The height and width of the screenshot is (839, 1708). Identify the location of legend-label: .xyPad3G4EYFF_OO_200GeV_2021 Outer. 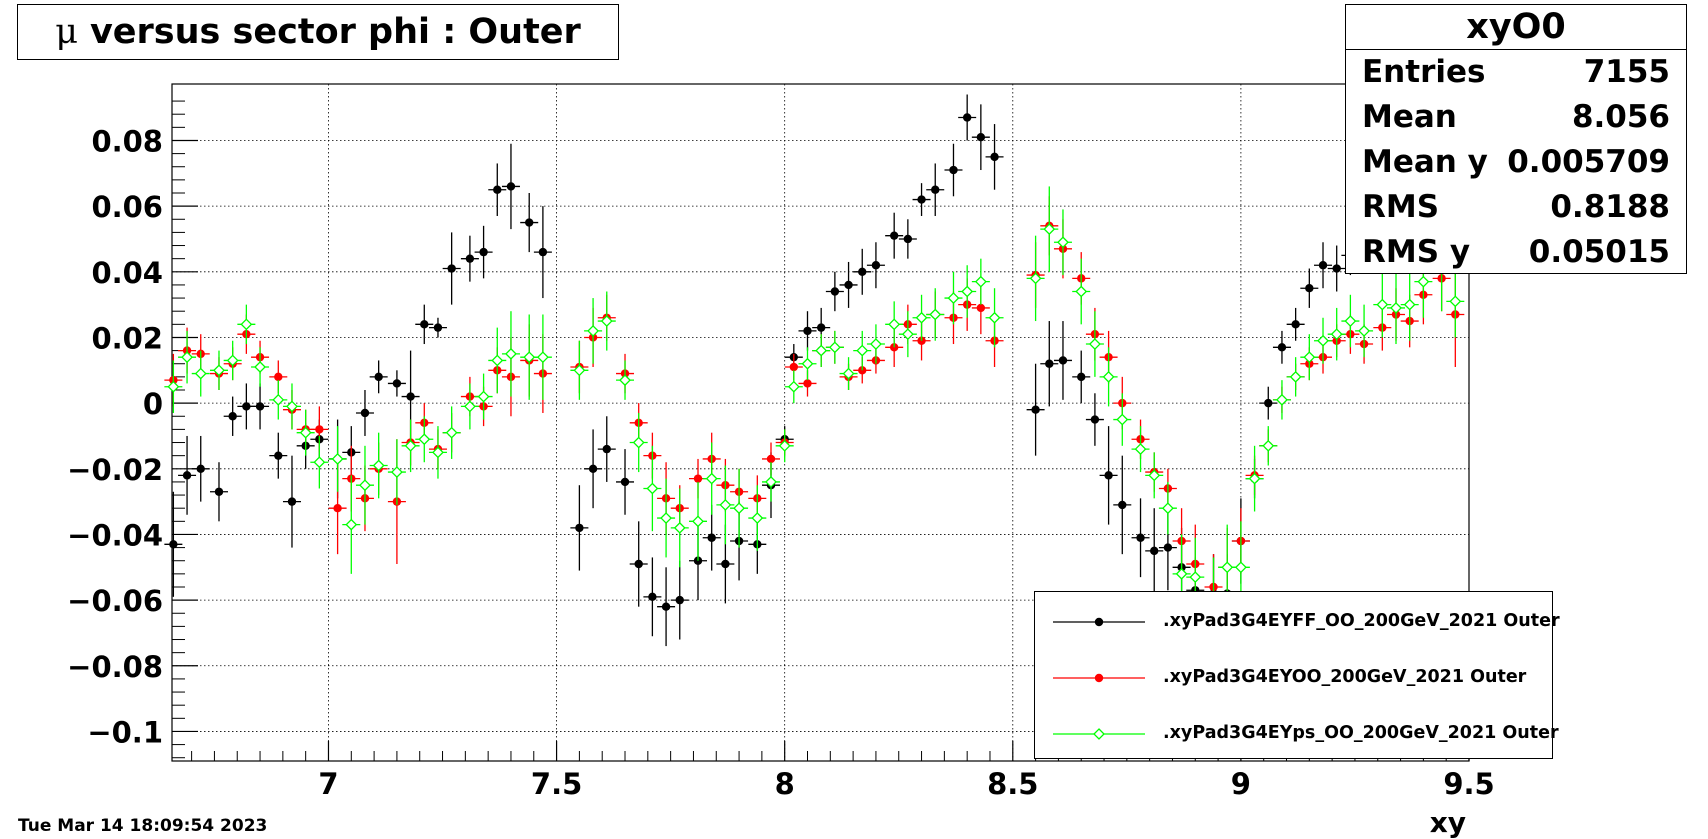
(1361, 621).